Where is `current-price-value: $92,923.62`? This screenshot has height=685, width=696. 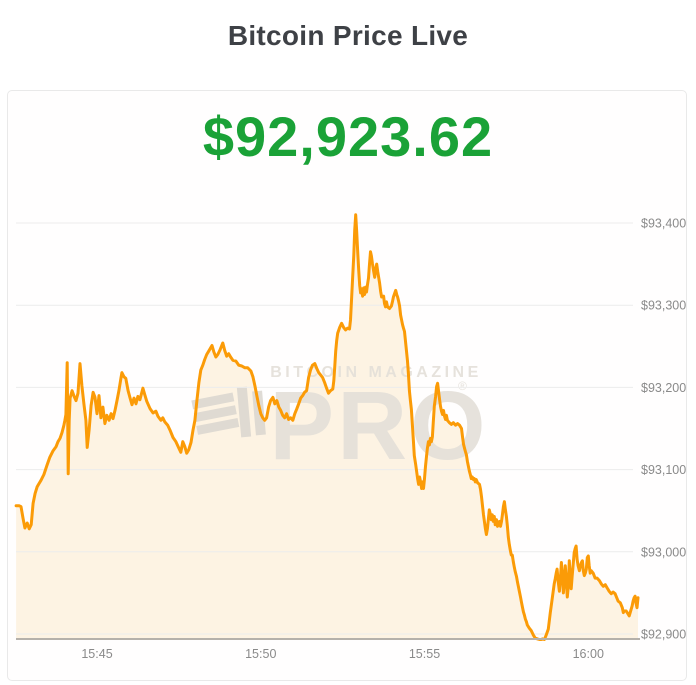
current-price-value: $92,923.62 is located at coordinates (348, 136).